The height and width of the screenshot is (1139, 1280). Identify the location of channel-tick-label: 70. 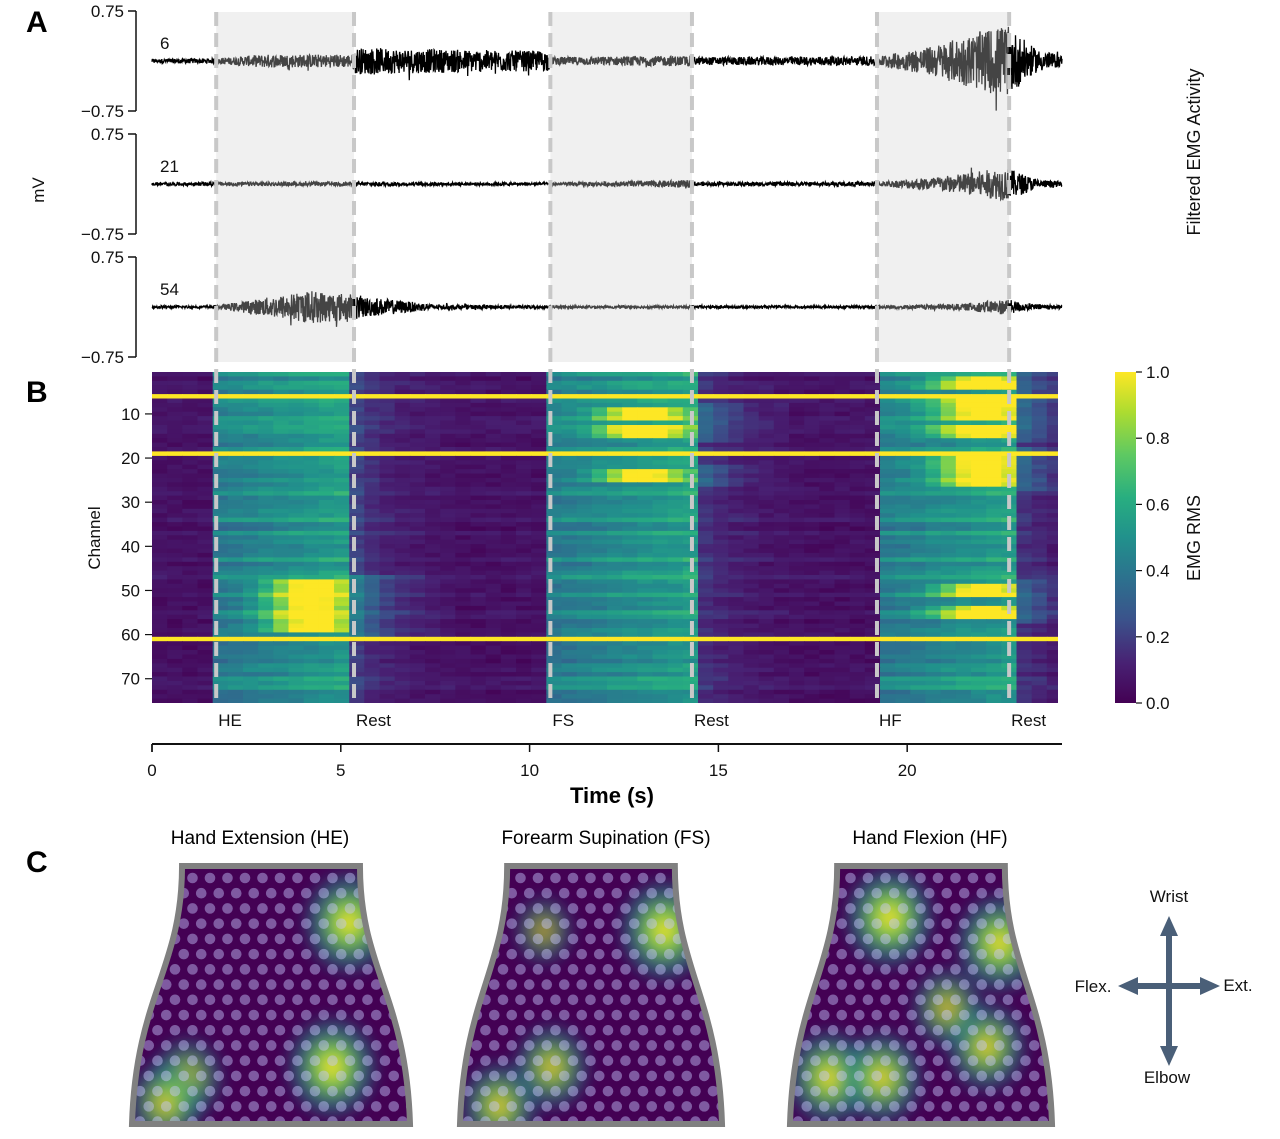
(130, 679).